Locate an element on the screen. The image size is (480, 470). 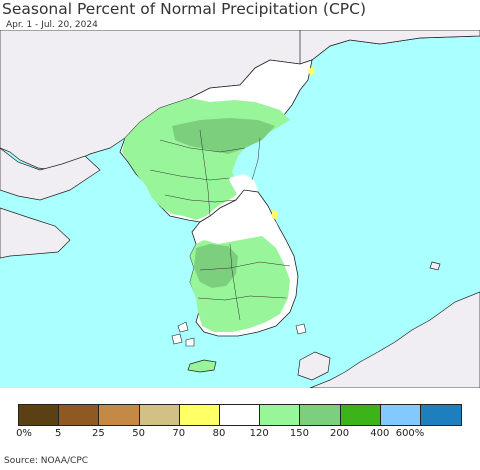
south-korea-well-above-normal is located at coordinates (216, 266).